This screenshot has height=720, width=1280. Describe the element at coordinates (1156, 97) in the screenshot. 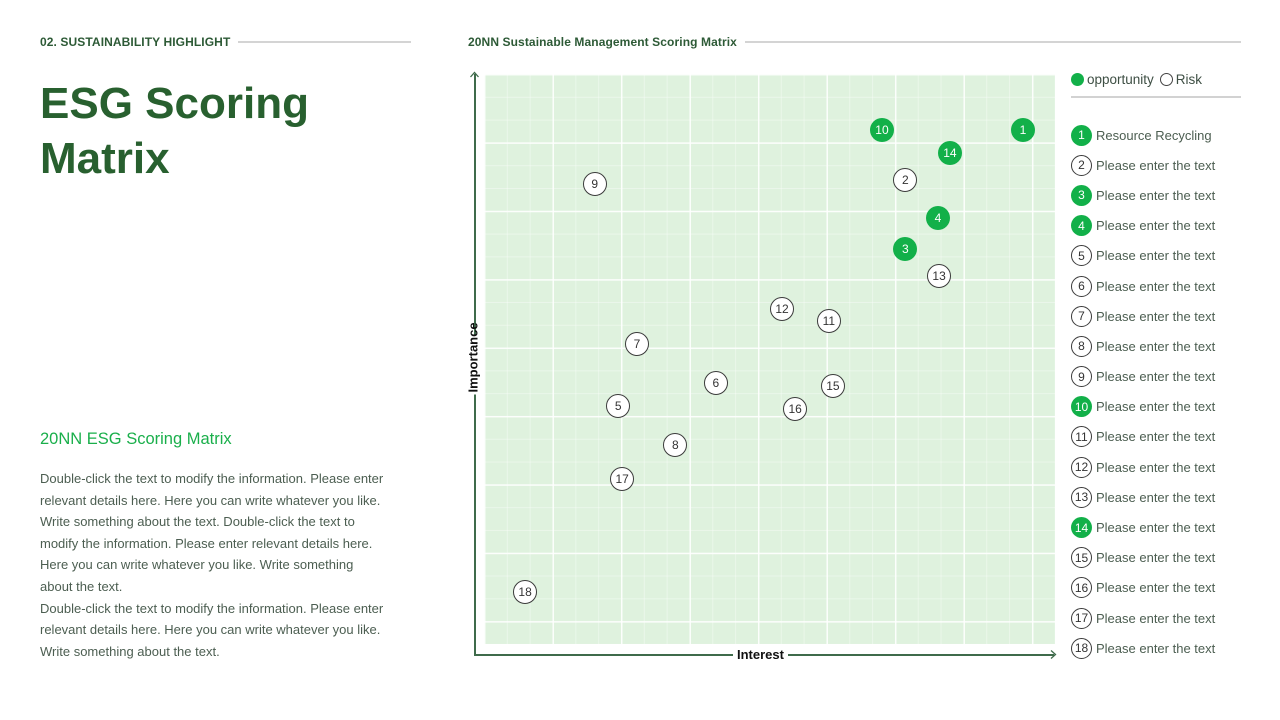

I see `legend-divider` at that location.